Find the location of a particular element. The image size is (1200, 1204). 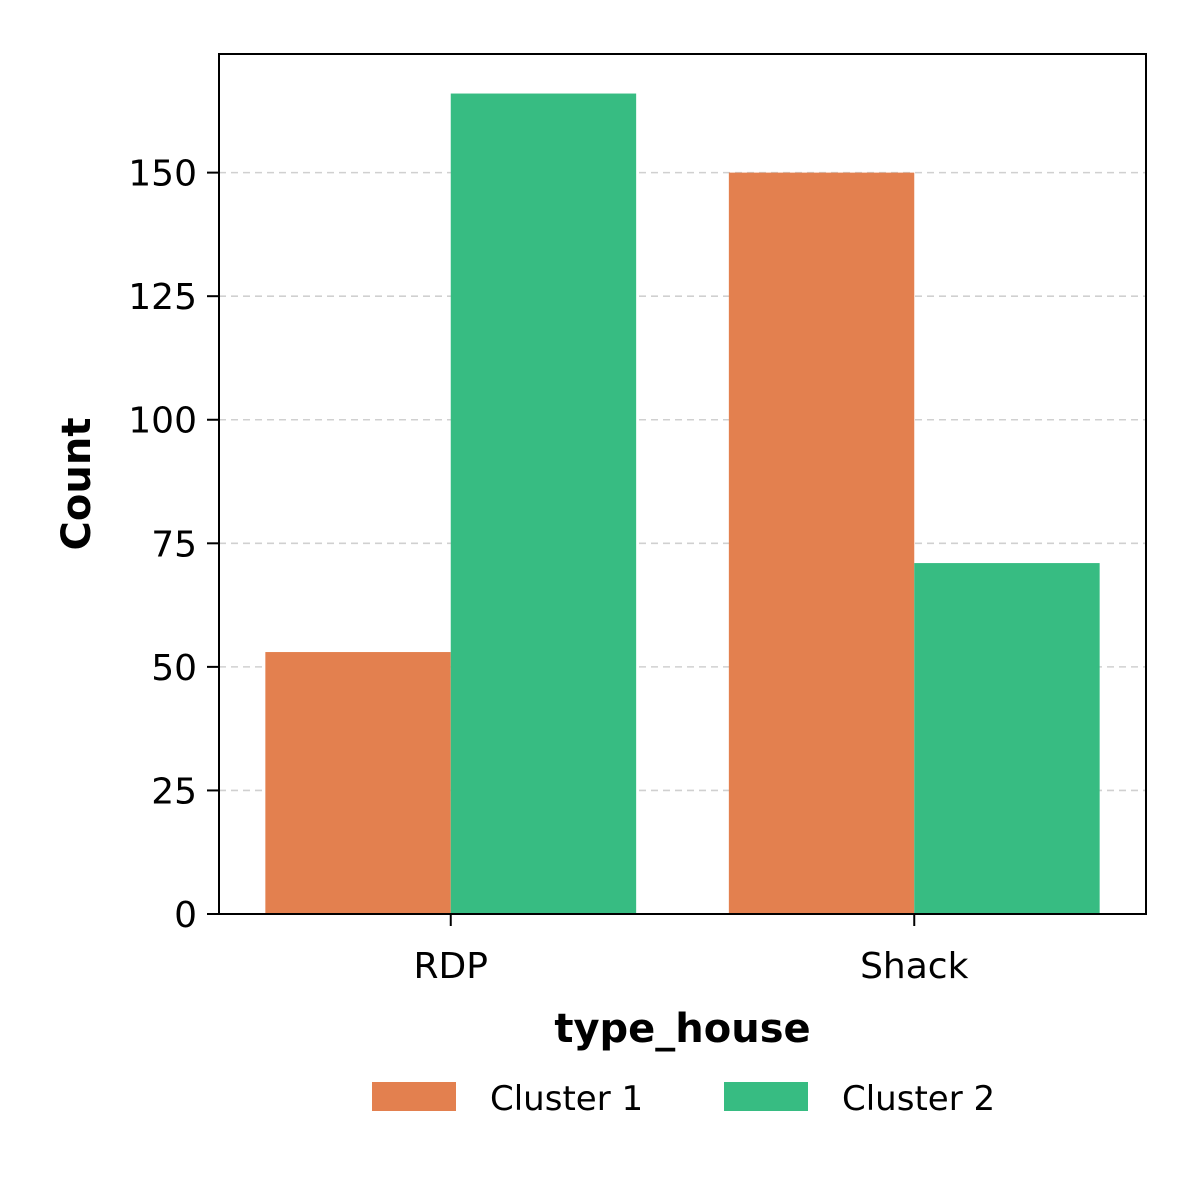

x-tick-label: Shack is located at coordinates (914, 966).